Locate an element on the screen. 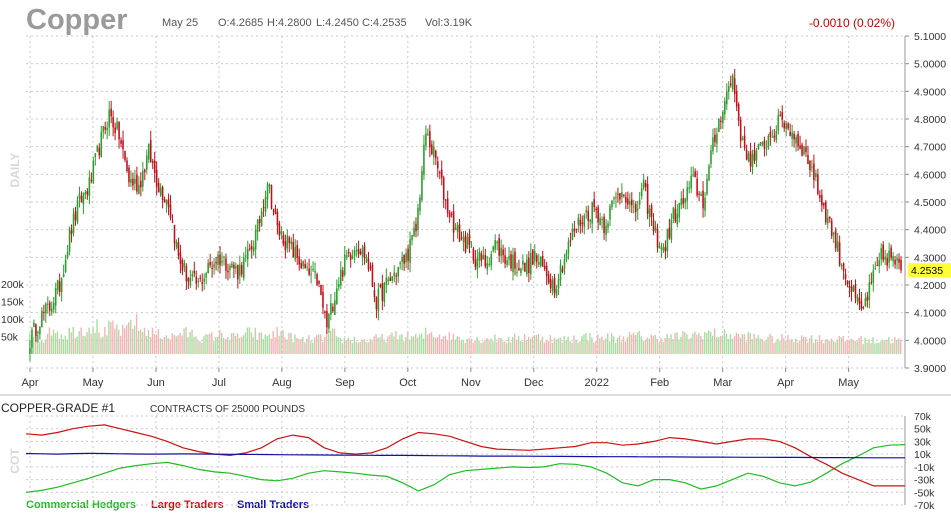  month-tick-label: Mar is located at coordinates (722, 383).